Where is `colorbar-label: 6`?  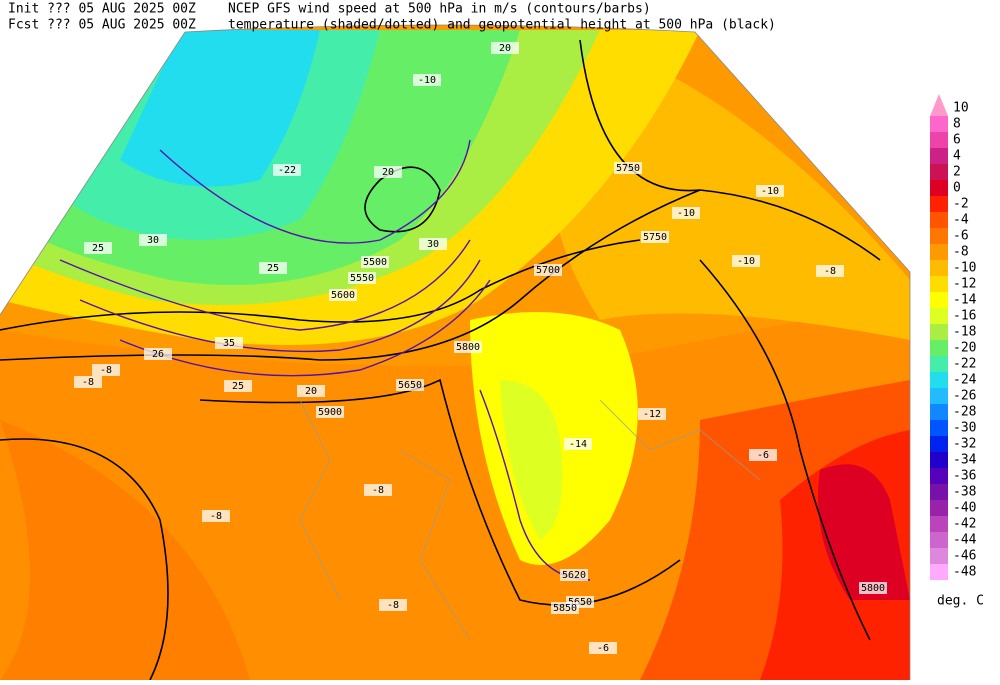
colorbar-label: 6 is located at coordinates (957, 140).